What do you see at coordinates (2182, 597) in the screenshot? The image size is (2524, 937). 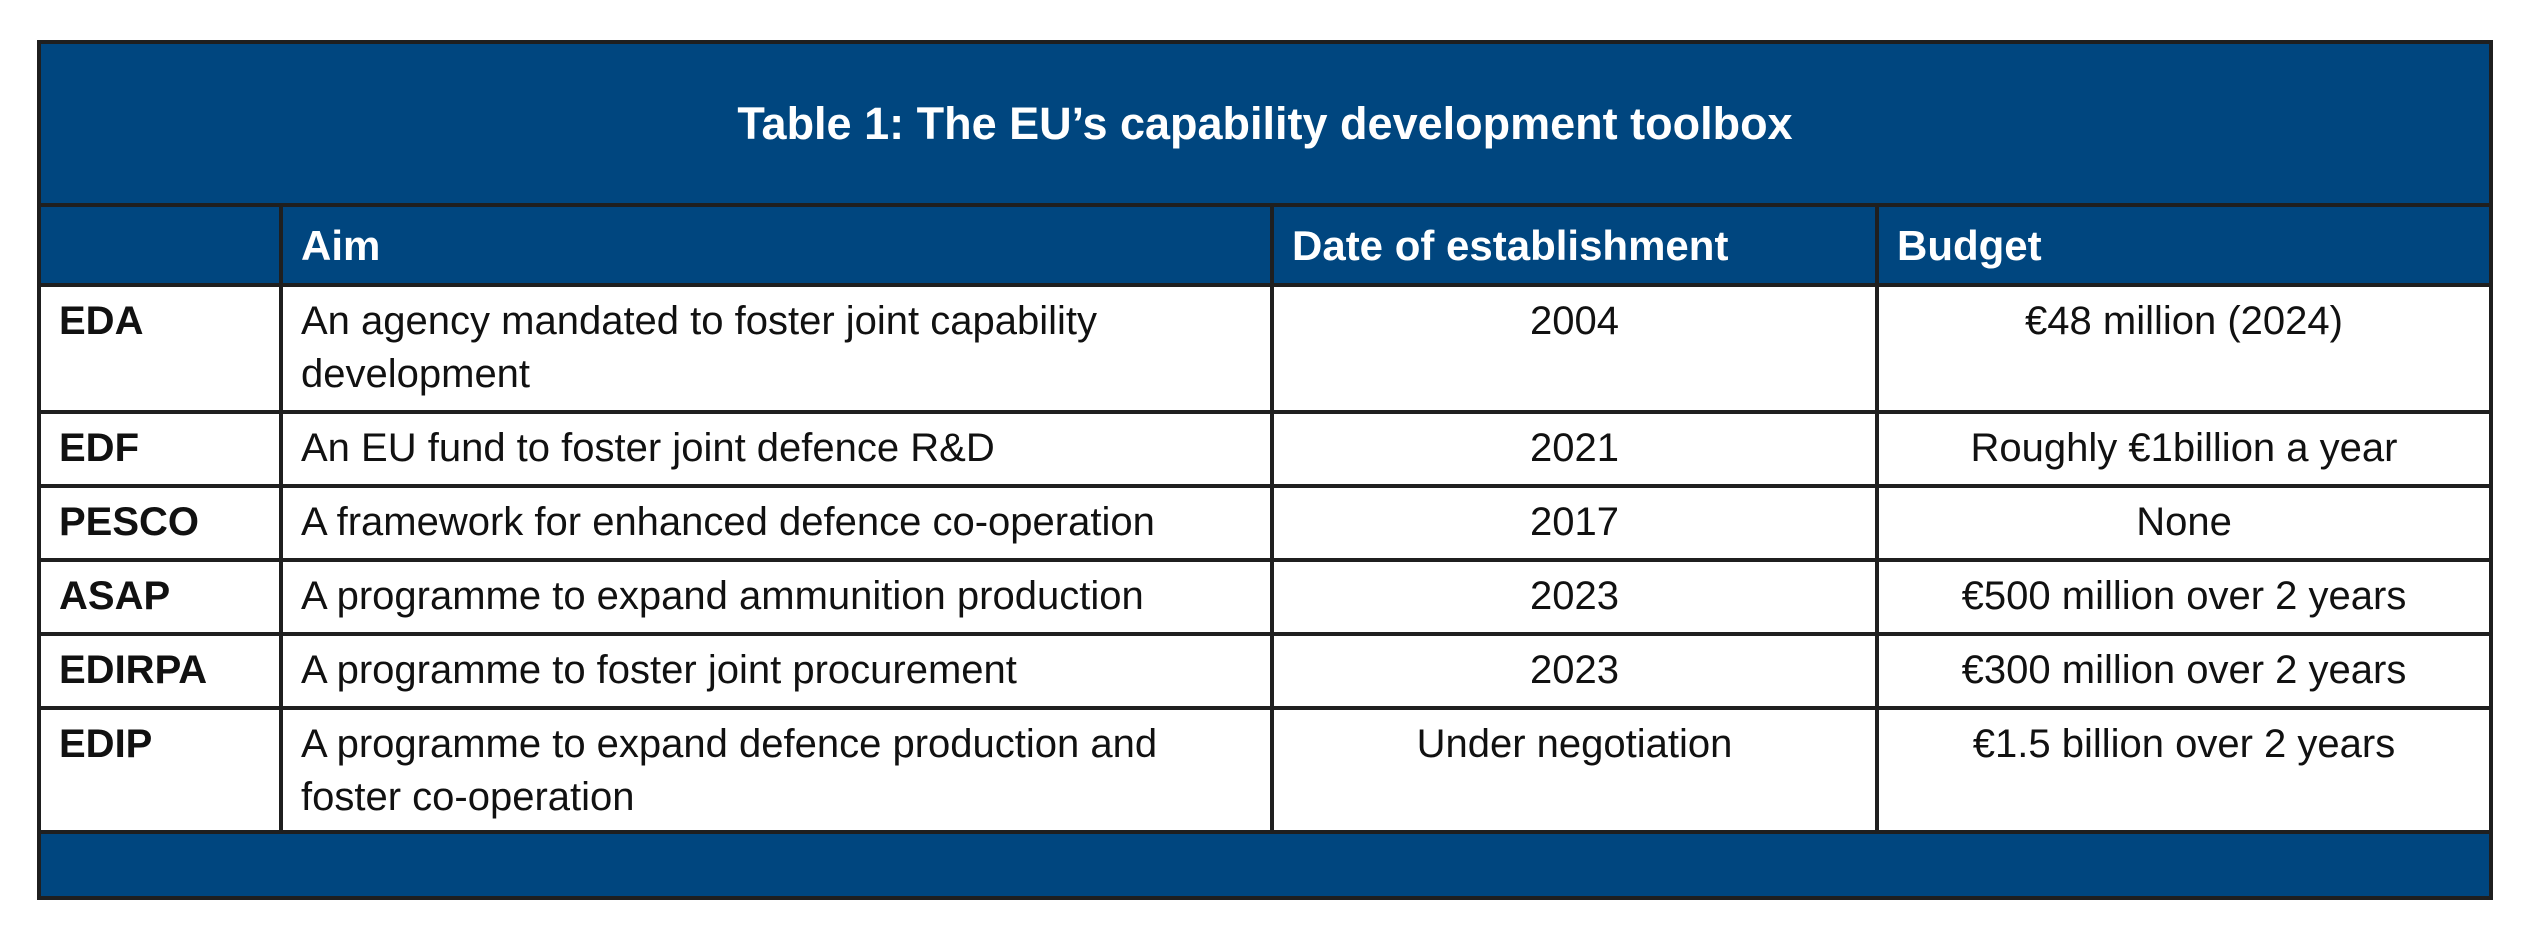 I see `row-budget: €500 million over 2 years` at bounding box center [2182, 597].